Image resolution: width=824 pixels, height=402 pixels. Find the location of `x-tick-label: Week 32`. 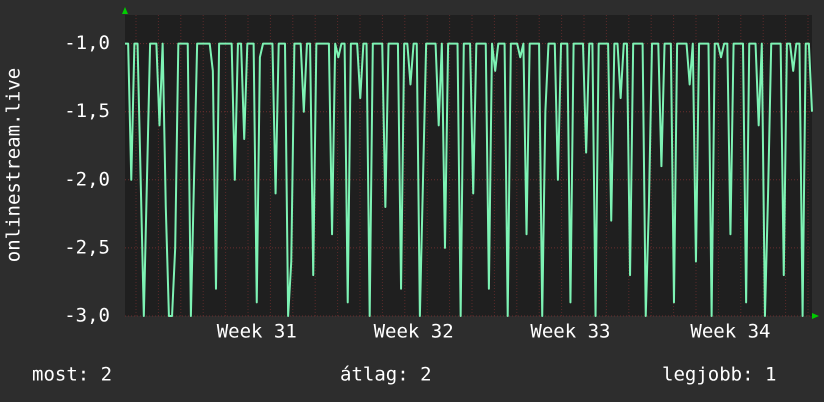

x-tick-label: Week 32 is located at coordinates (414, 332).